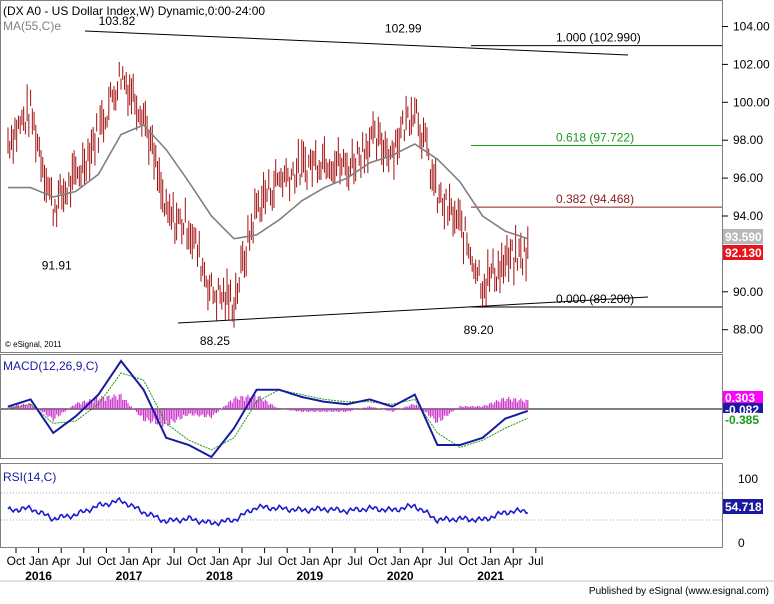  Describe the element at coordinates (598, 38) in the screenshot. I see `fib-label: 1.000 (102.990)` at that location.